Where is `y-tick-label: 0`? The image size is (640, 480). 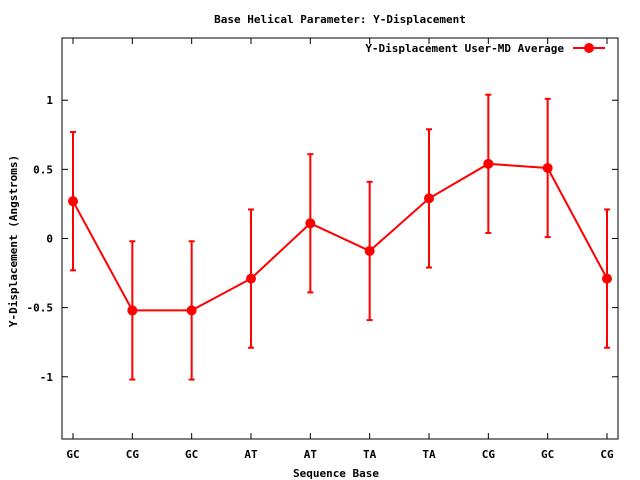 y-tick-label: 0 is located at coordinates (49, 239).